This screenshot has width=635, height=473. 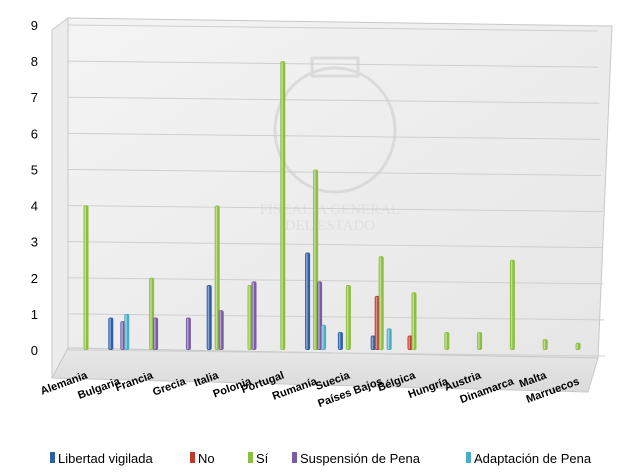 I want to click on y-tick-label: 7, so click(x=34, y=97).